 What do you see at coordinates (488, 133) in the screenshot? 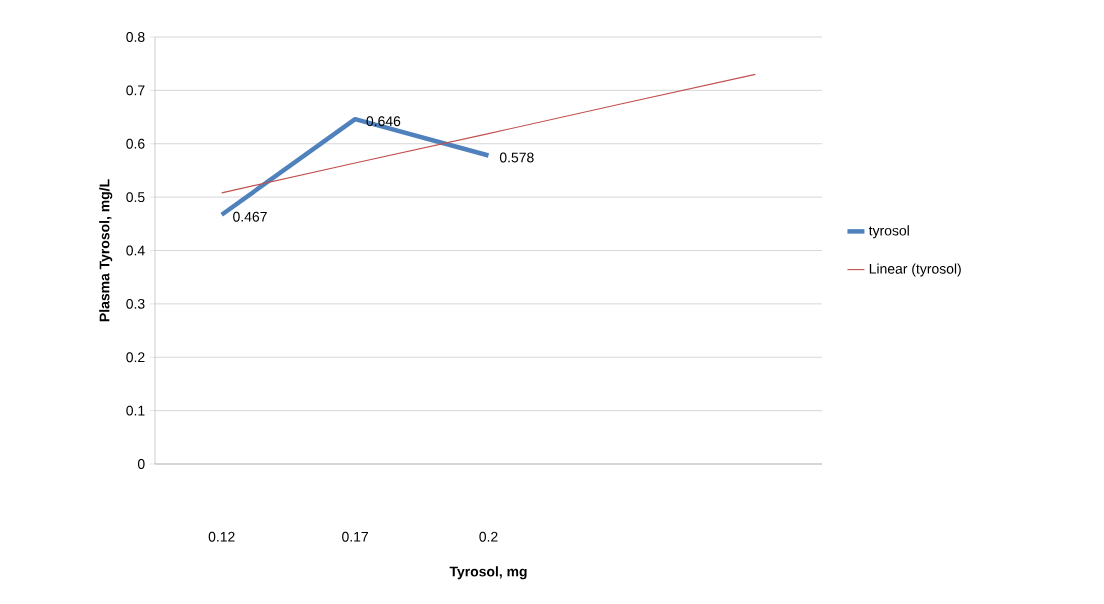
I see `line-series` at bounding box center [488, 133].